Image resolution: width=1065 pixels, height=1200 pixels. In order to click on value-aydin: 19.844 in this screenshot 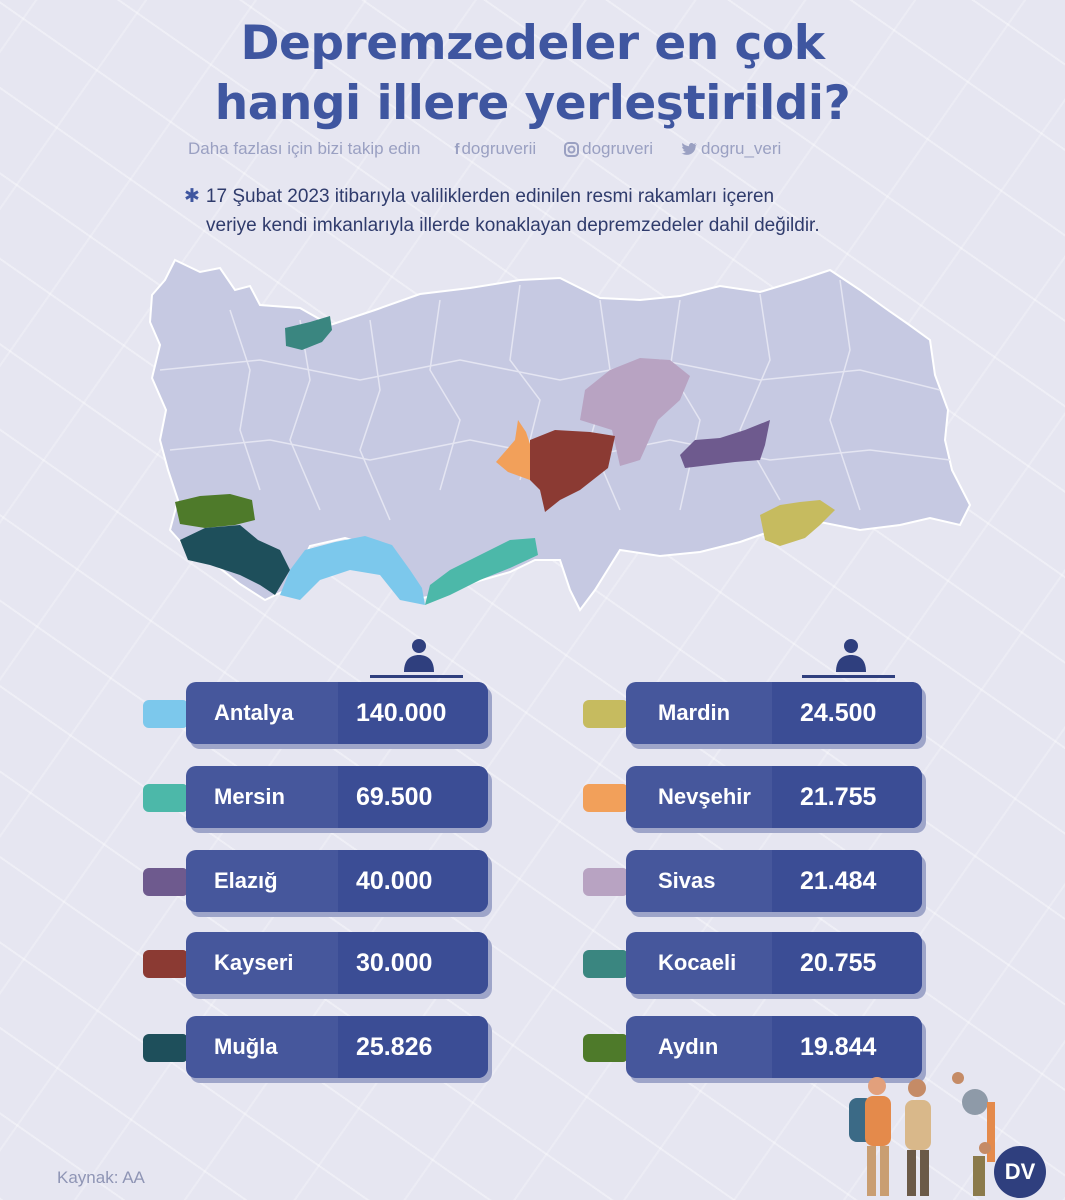, I will do `click(838, 1047)`.